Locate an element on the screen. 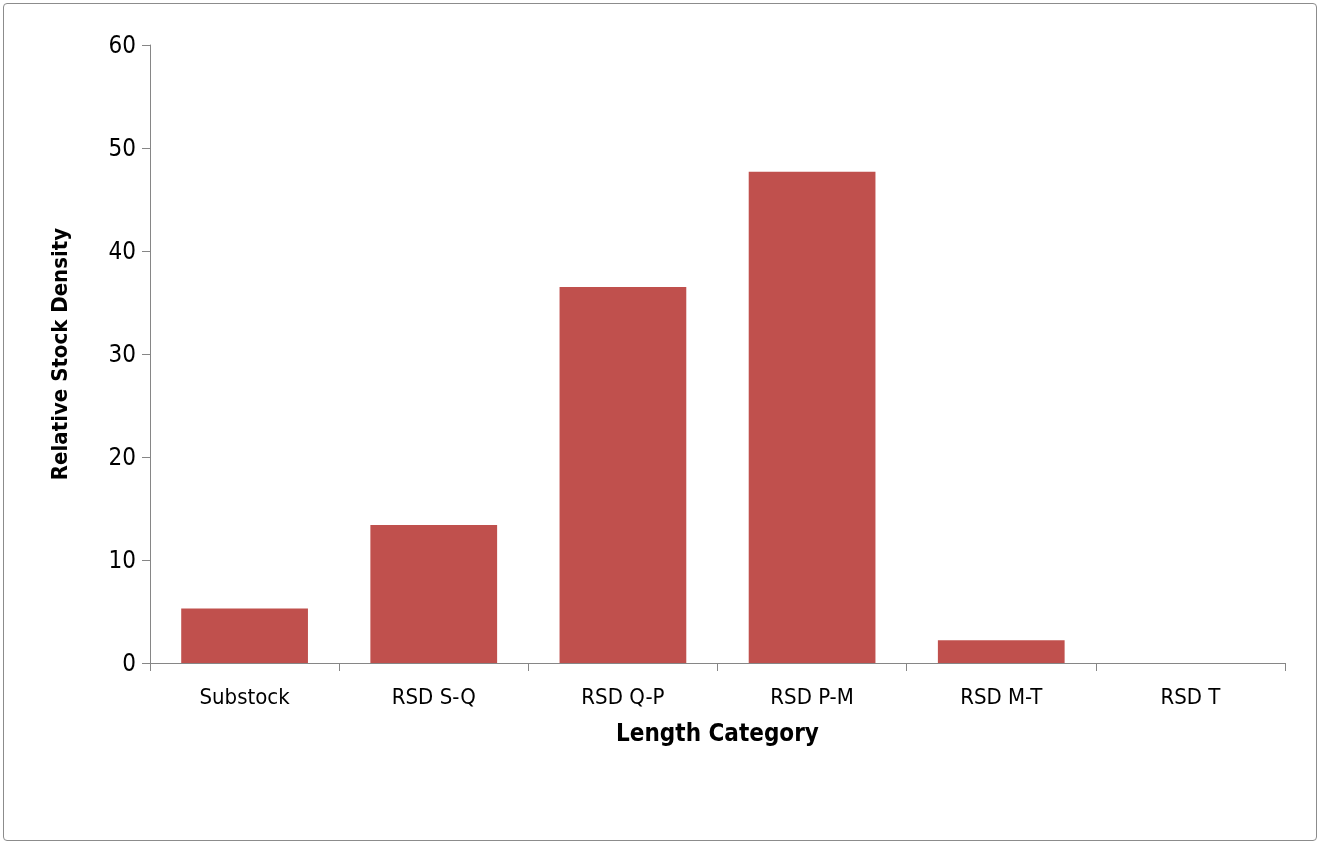 This screenshot has height=844, width=1320. x-tick-label: Substock is located at coordinates (245, 696).